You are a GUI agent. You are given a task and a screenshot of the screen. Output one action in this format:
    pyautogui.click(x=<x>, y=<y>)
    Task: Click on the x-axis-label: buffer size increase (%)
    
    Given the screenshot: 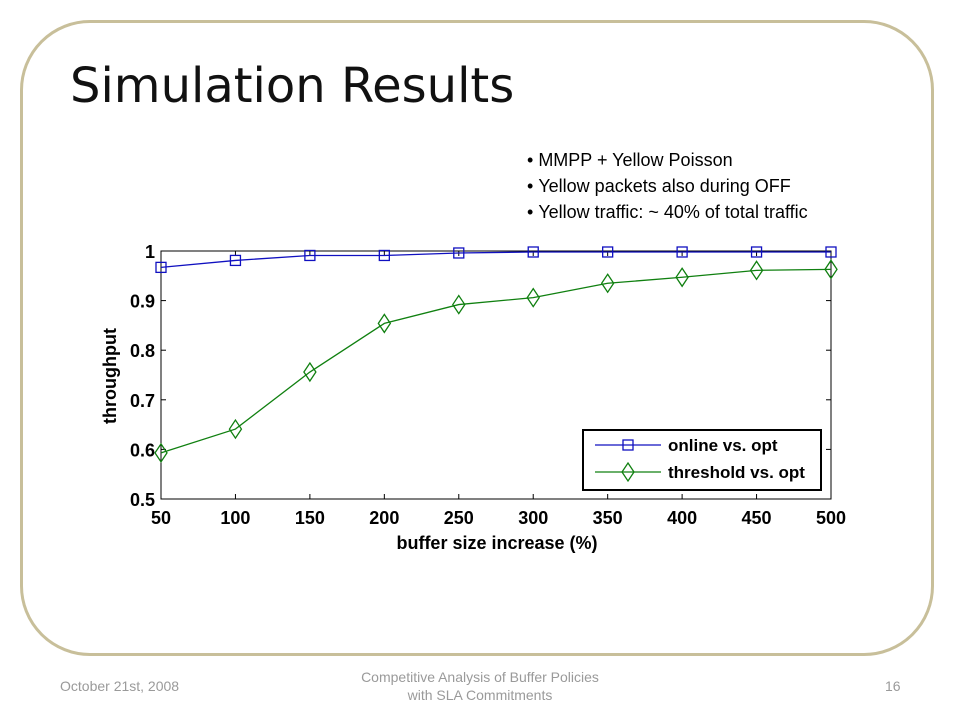 What is the action you would take?
    pyautogui.click(x=496, y=543)
    